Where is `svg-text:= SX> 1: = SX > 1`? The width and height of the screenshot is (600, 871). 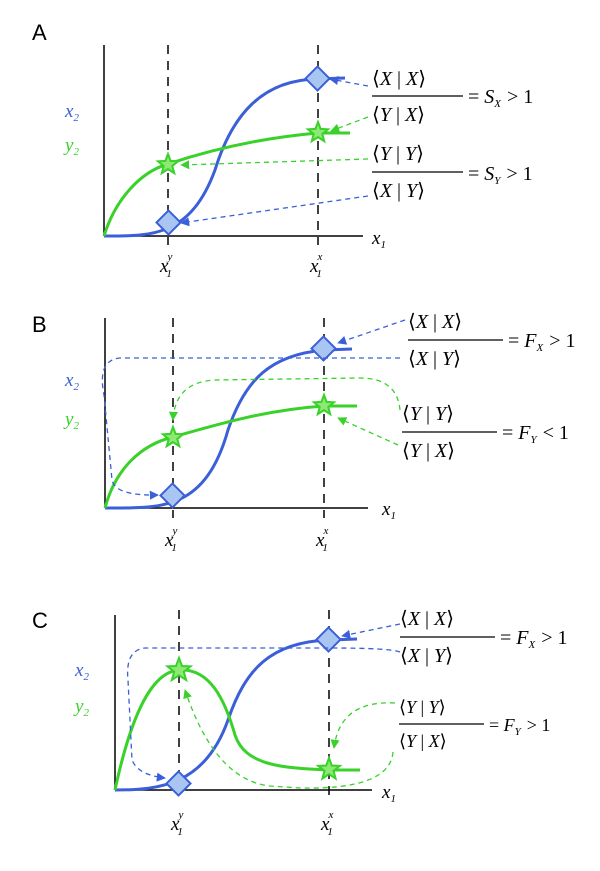 svg-text:= SX> 1: = SX > 1 is located at coordinates (500, 98).